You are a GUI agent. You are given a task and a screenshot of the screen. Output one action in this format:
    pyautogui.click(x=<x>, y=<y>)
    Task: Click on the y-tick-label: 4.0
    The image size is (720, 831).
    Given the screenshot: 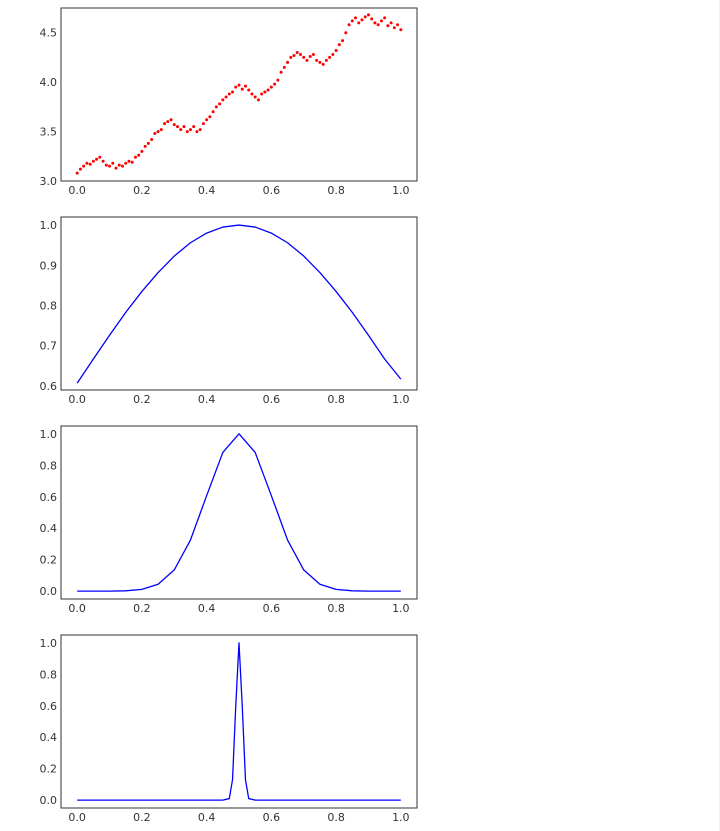 What is the action you would take?
    pyautogui.click(x=49, y=82)
    